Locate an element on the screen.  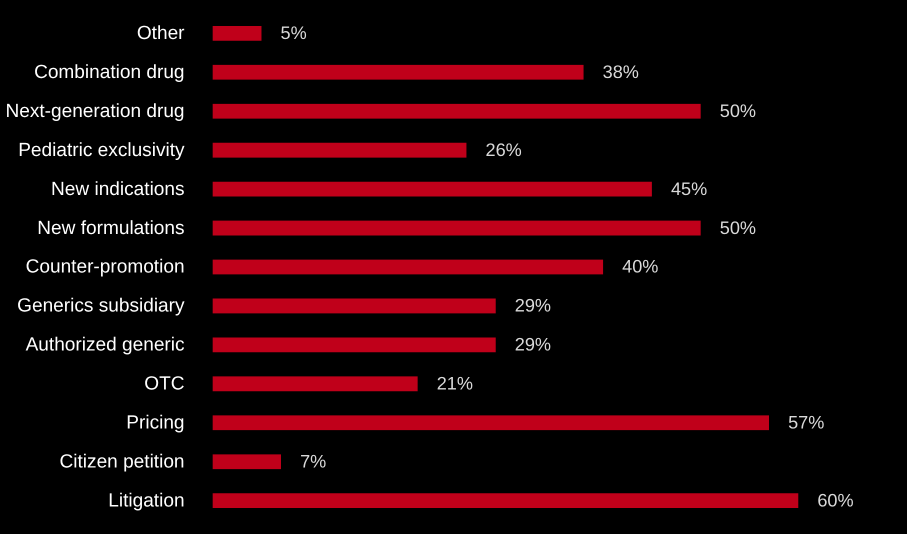
data-label: 40% is located at coordinates (640, 266).